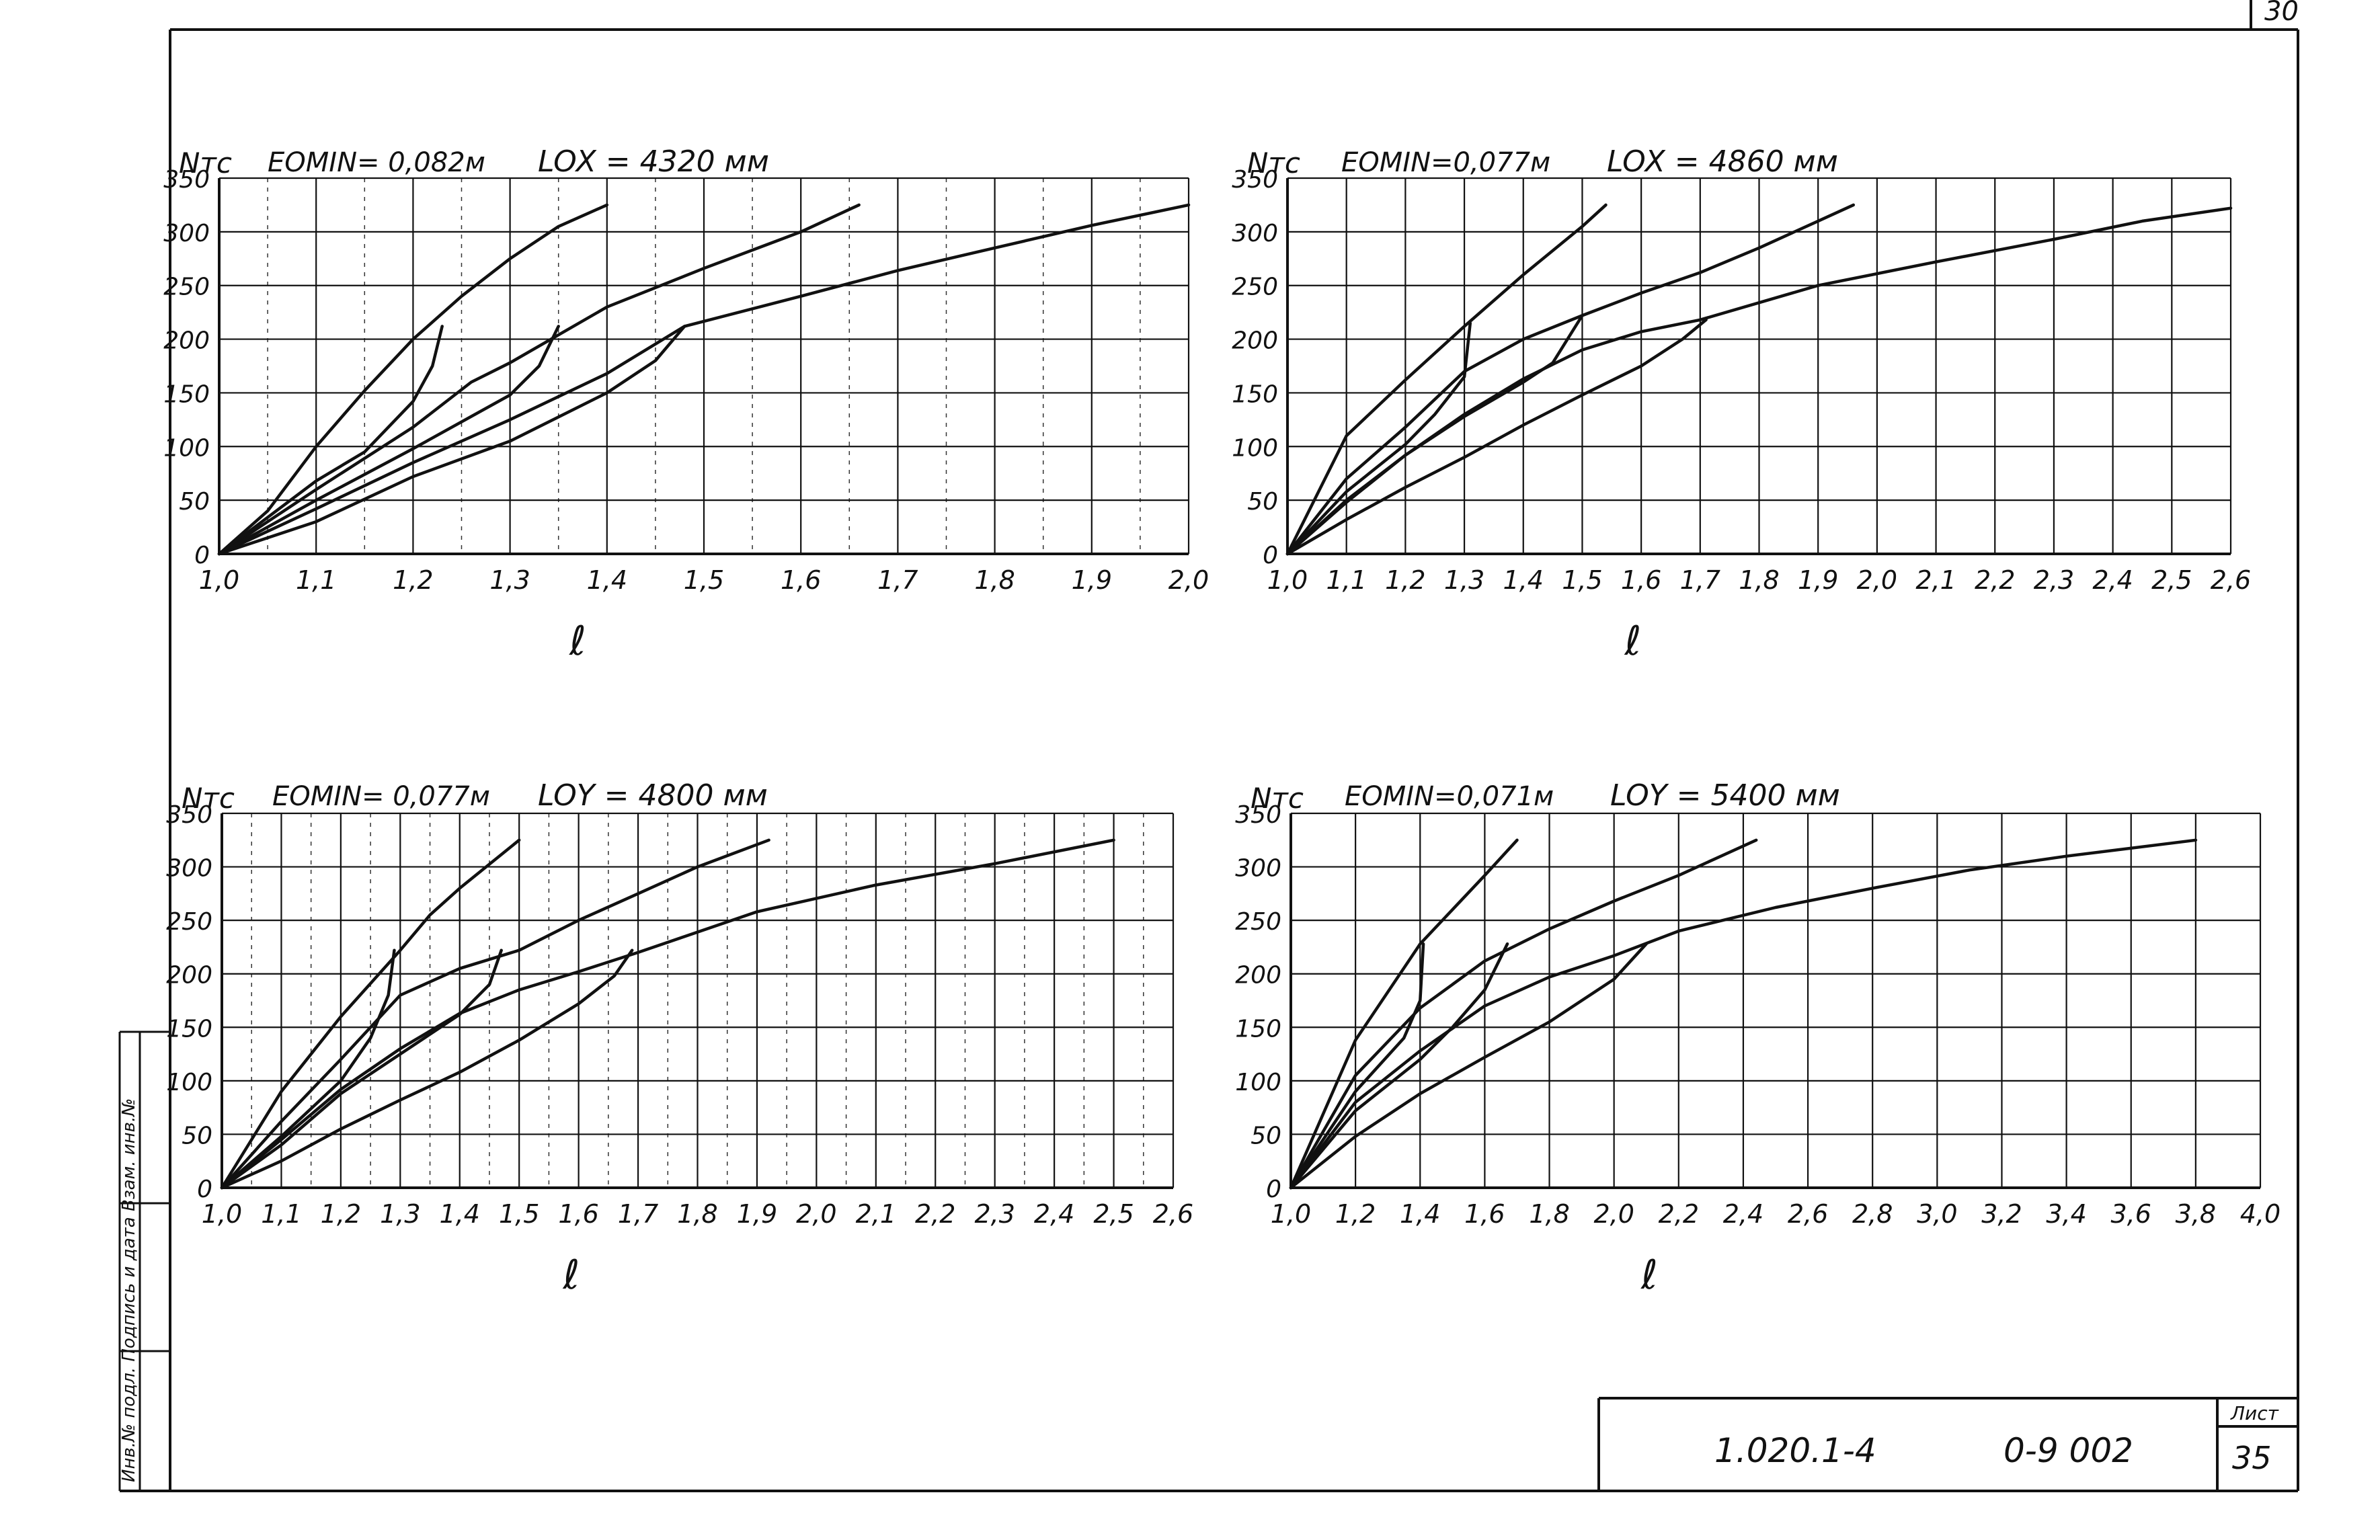  I want to click on param-length: LOX = 4320 мм, so click(653, 162).